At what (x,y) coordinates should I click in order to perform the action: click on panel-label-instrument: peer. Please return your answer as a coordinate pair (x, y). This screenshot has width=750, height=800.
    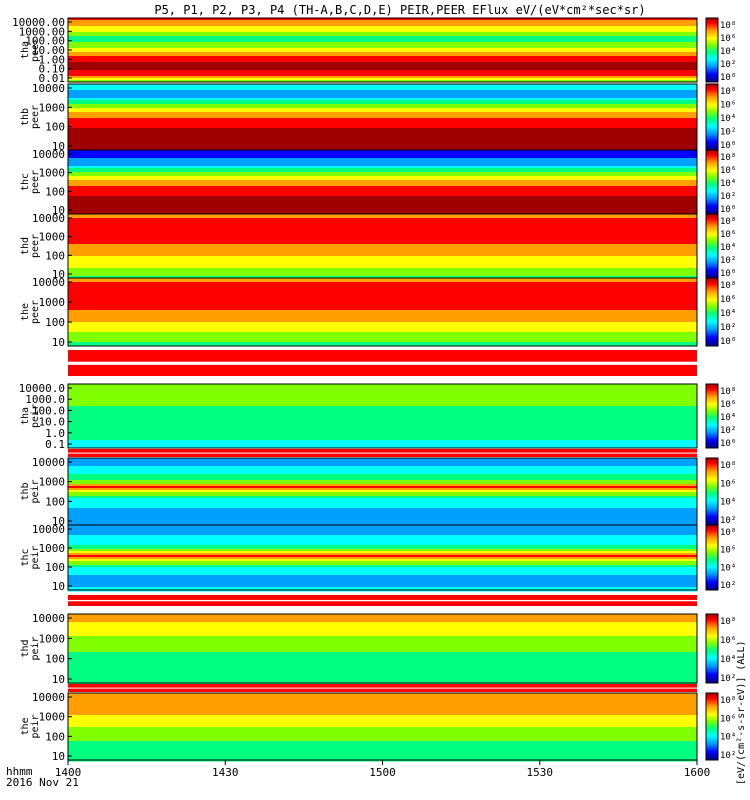
    Looking at the image, I should click on (35, 117).